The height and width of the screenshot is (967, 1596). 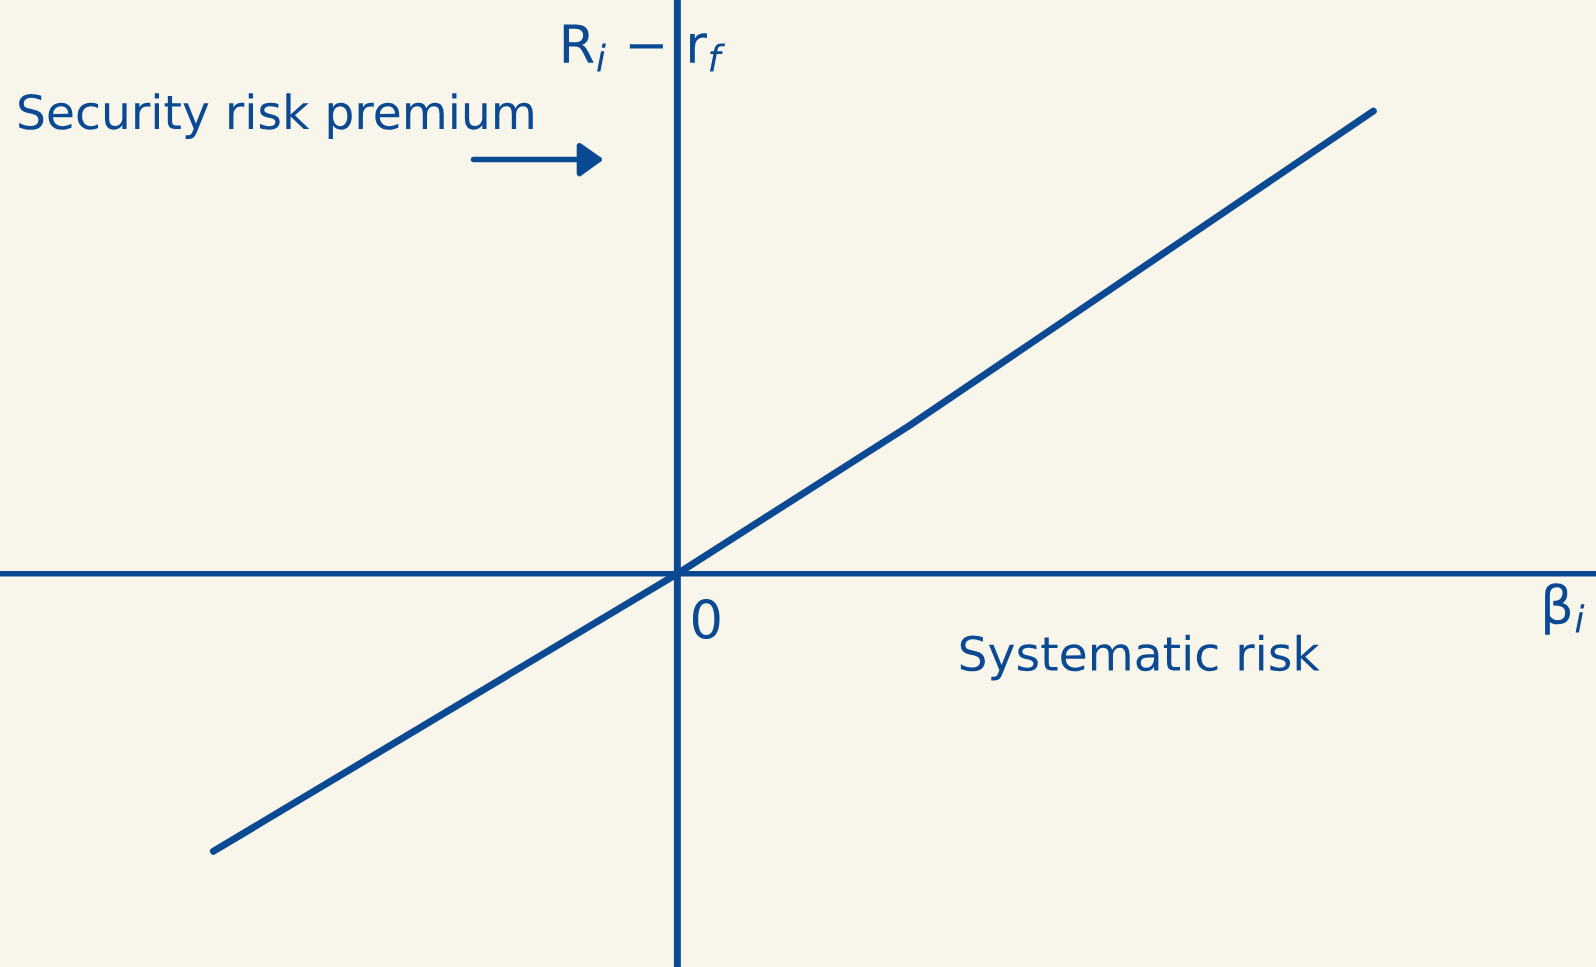 I want to click on text: R$_{i}$ − r$_{f}$, so click(x=644, y=48).